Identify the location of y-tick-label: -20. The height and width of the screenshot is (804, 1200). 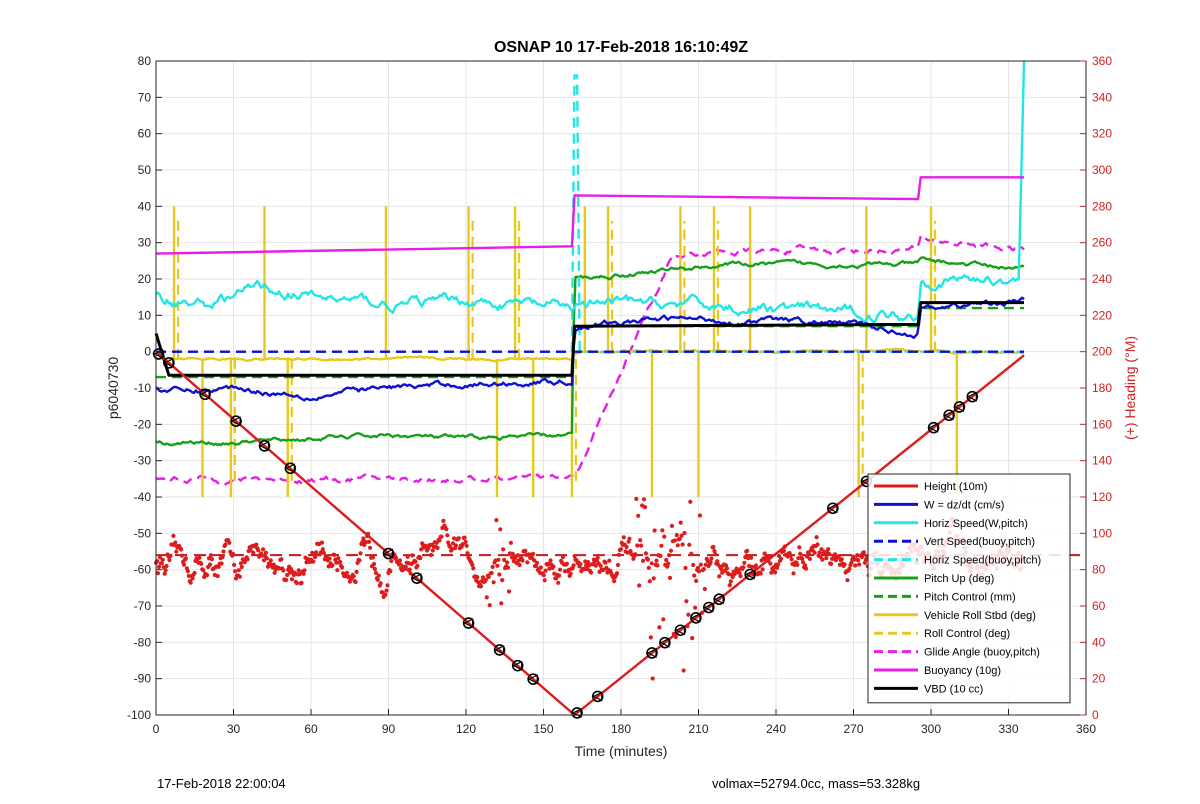
(143, 424).